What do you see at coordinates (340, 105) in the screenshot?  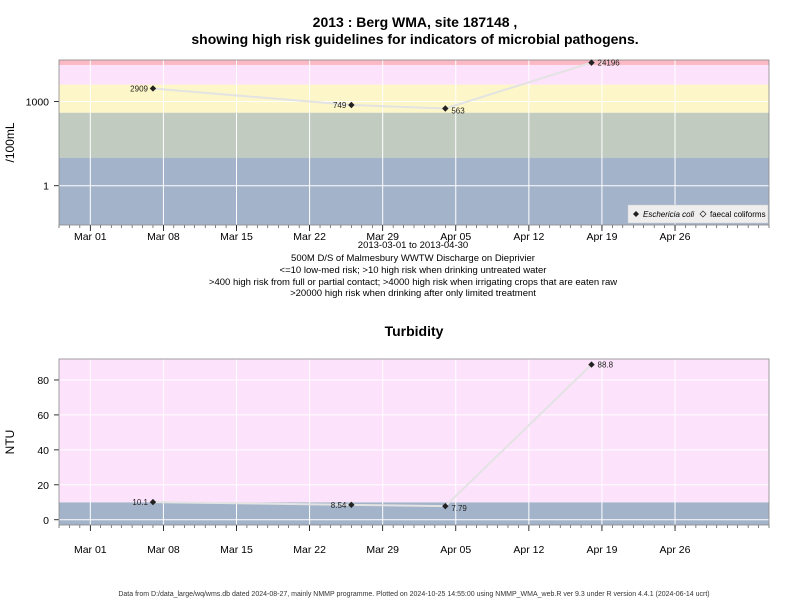 I see `data-label: 749` at bounding box center [340, 105].